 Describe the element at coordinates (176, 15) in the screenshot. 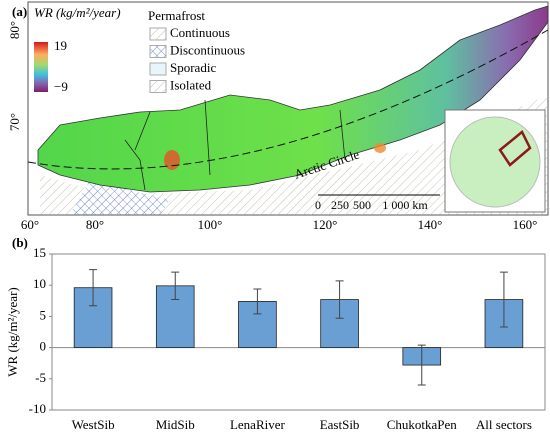

I see `legend-title: Permafrost` at that location.